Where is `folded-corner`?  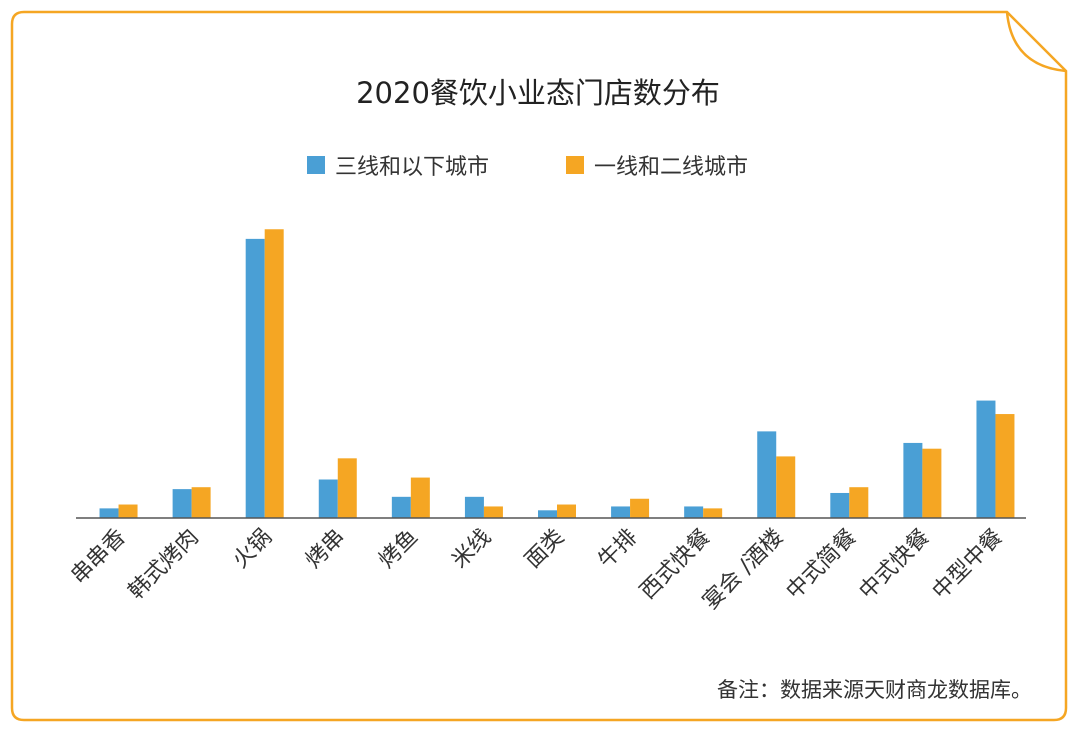 folded-corner is located at coordinates (1036, 42).